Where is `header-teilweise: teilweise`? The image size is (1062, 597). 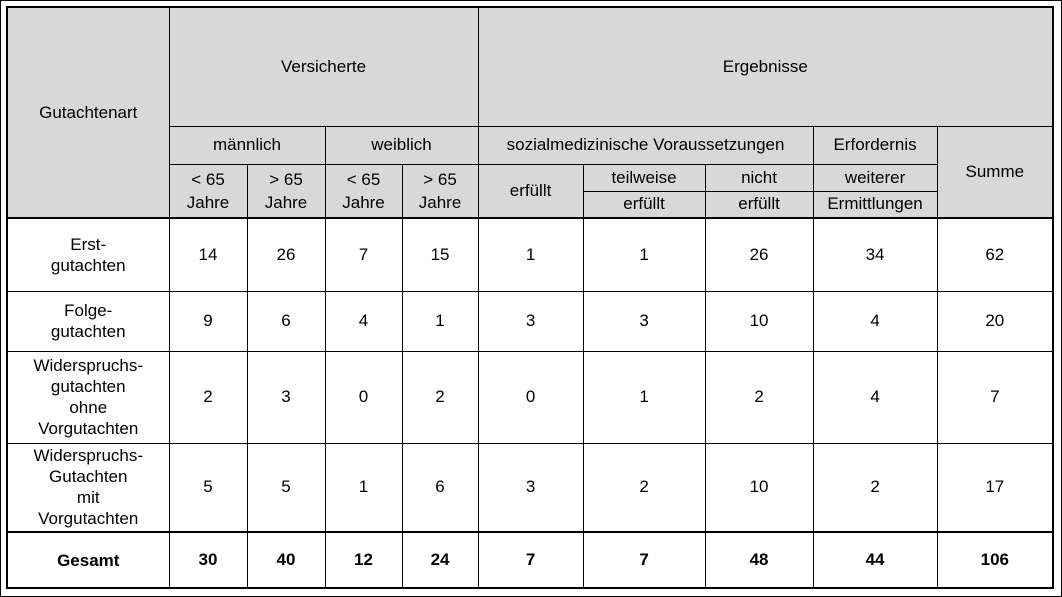
header-teilweise: teilweise is located at coordinates (644, 177).